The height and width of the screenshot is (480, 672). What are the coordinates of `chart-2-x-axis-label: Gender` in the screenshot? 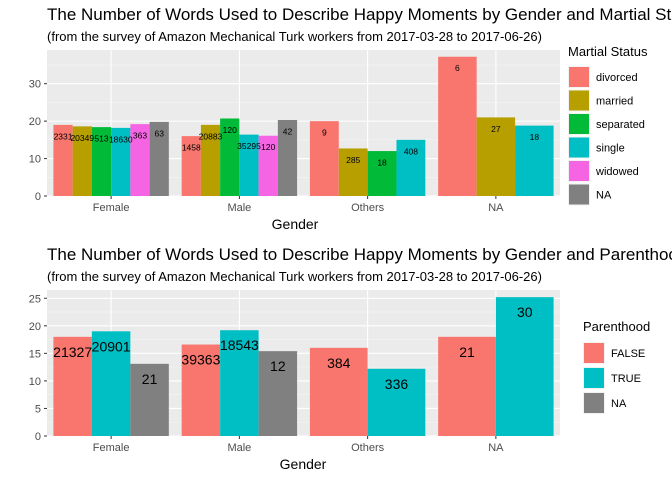 It's located at (303, 464).